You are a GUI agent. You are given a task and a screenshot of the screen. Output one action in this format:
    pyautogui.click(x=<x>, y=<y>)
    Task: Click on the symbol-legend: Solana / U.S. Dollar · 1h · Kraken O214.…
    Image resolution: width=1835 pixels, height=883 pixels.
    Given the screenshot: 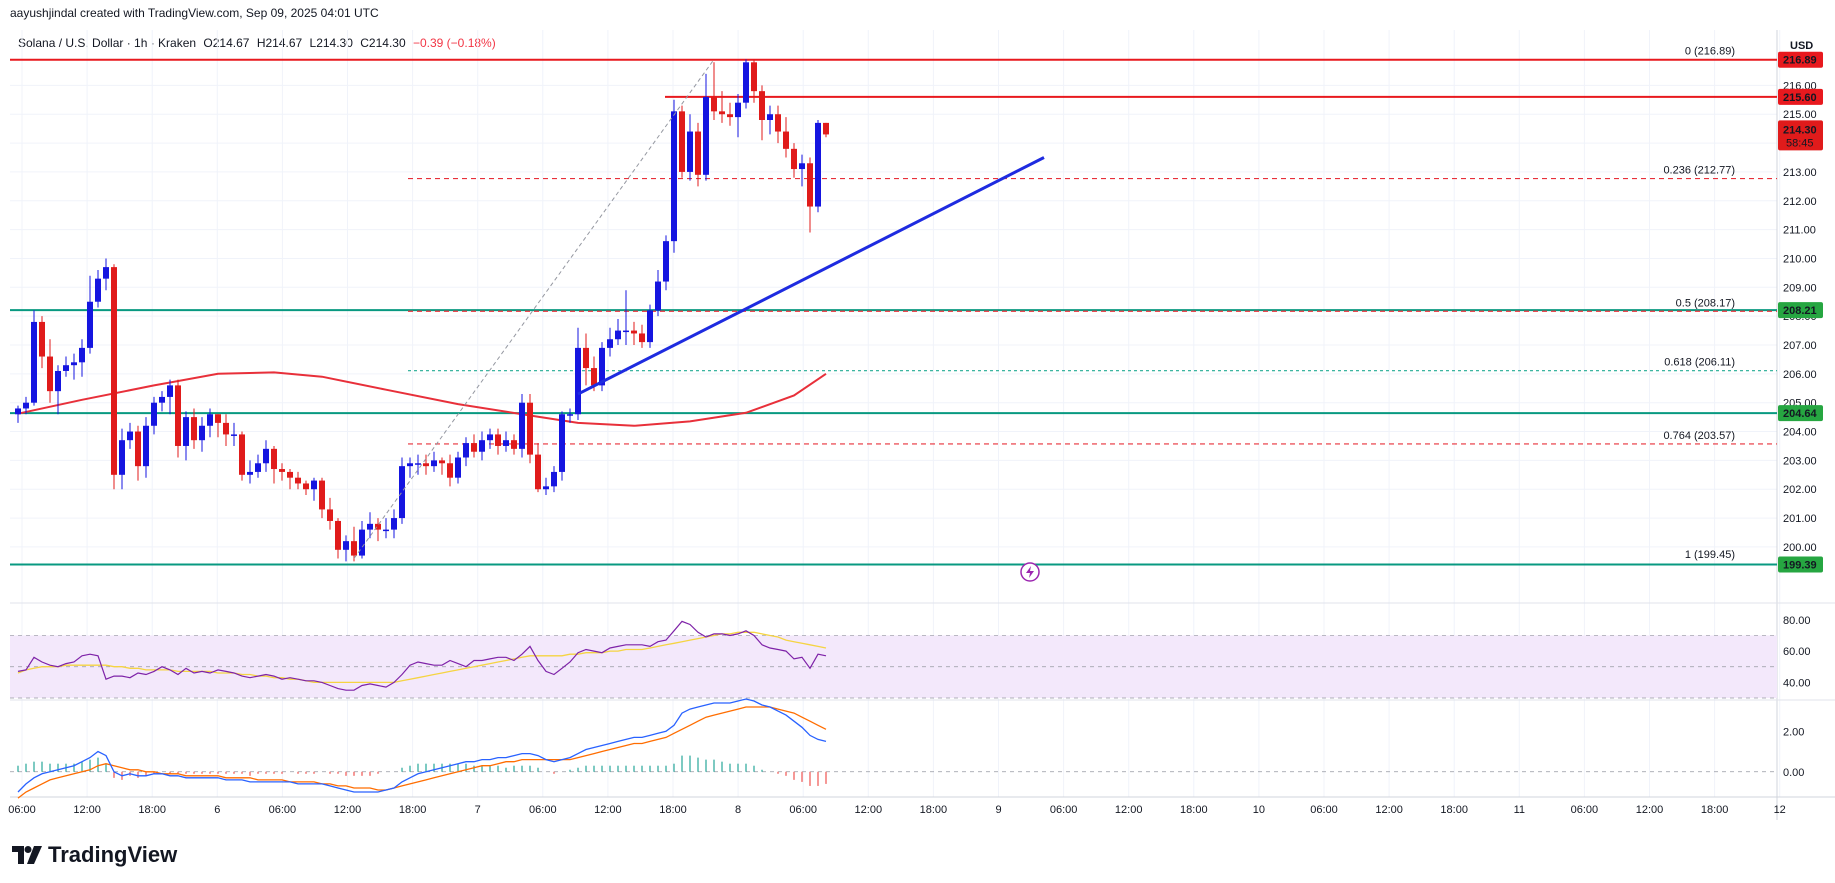 What is the action you would take?
    pyautogui.click(x=257, y=43)
    